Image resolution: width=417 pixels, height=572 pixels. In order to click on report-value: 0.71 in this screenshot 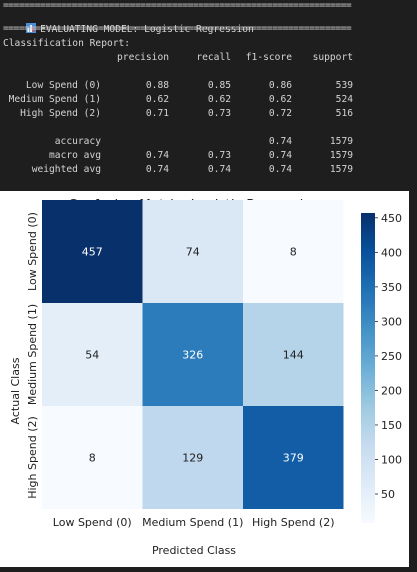, I will do `click(157, 113)`.